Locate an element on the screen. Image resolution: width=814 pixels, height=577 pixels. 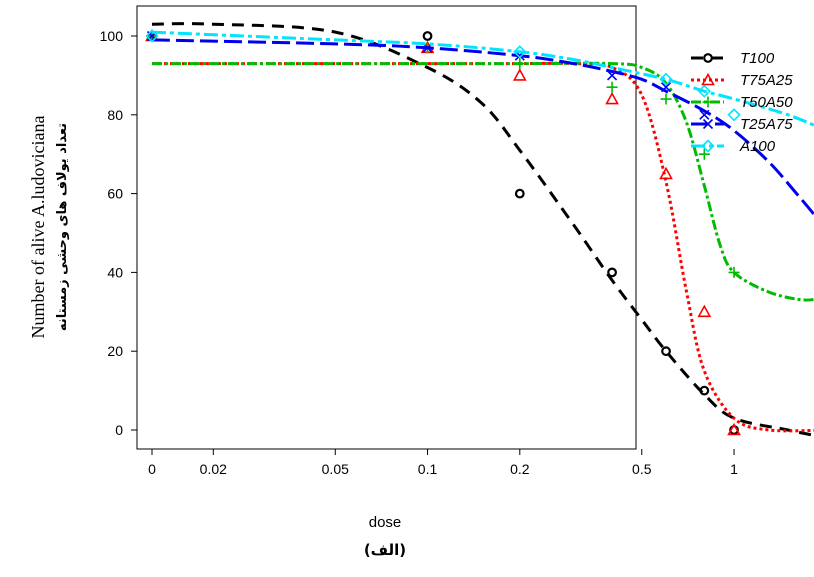
x-axis: 00.020.050.10.20.512 is located at coordinates (443, 463).